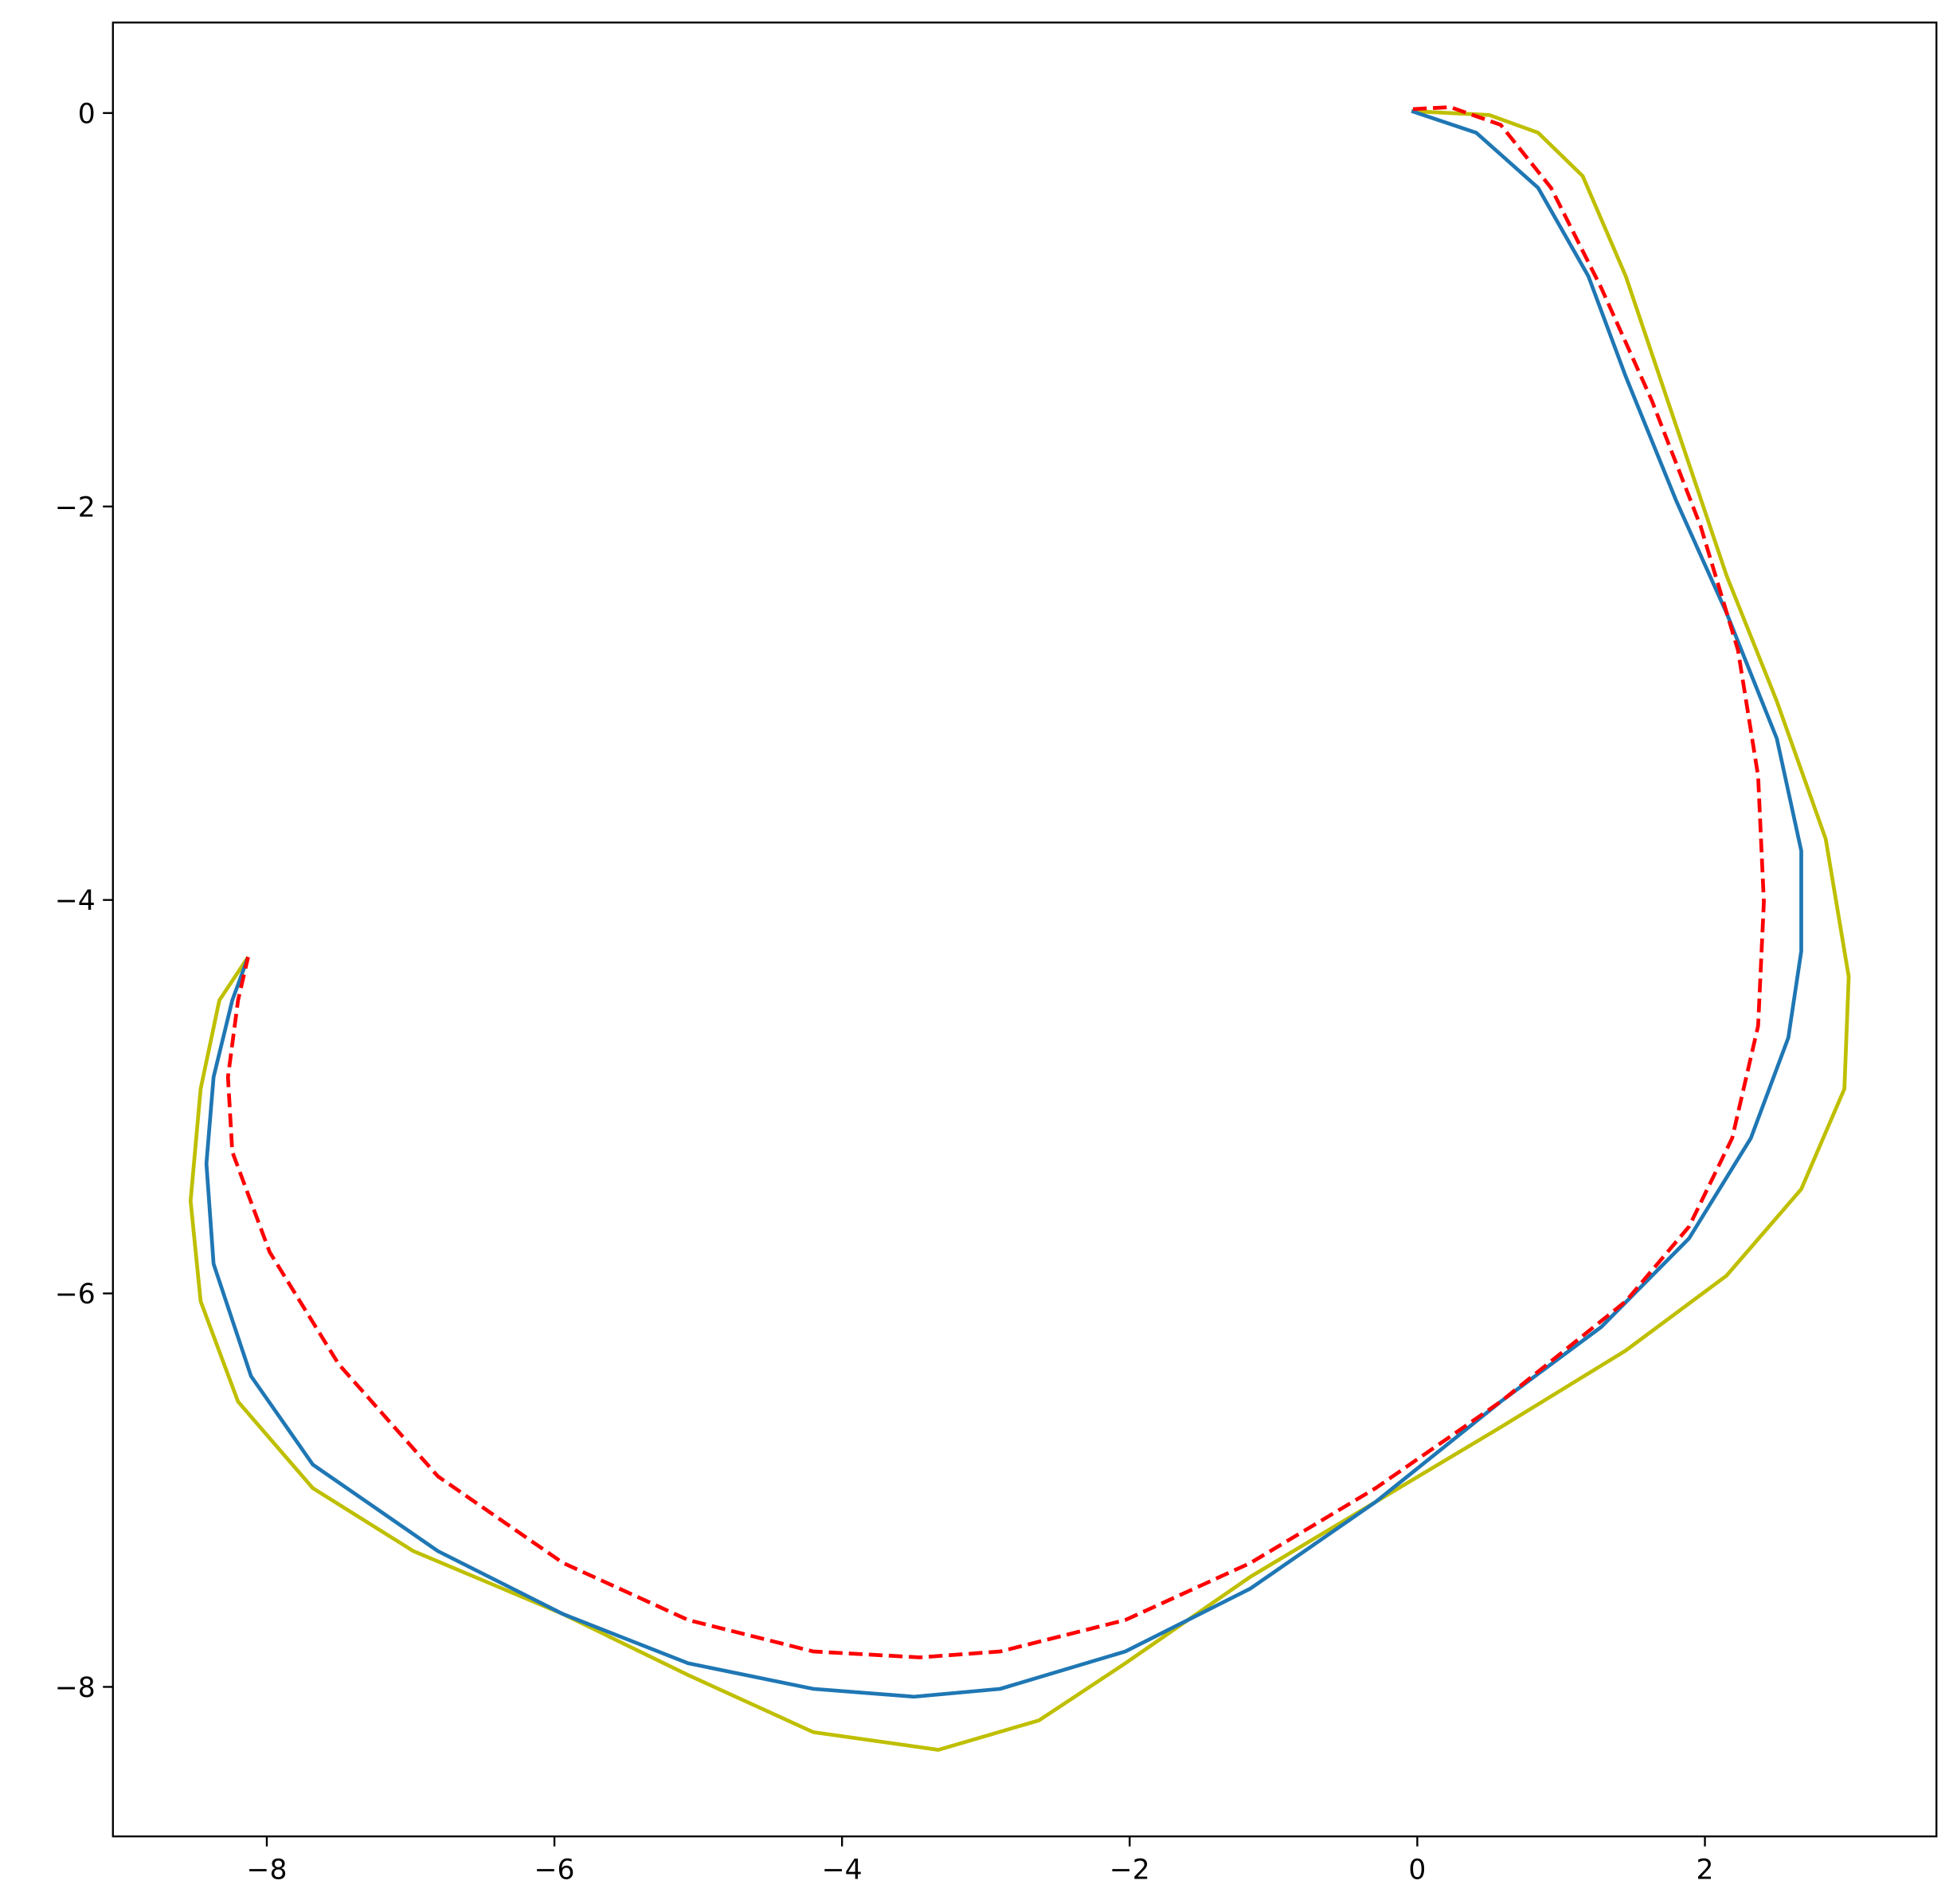 The height and width of the screenshot is (1904, 1953). I want to click on y-tick-label: −8, so click(75, 1688).